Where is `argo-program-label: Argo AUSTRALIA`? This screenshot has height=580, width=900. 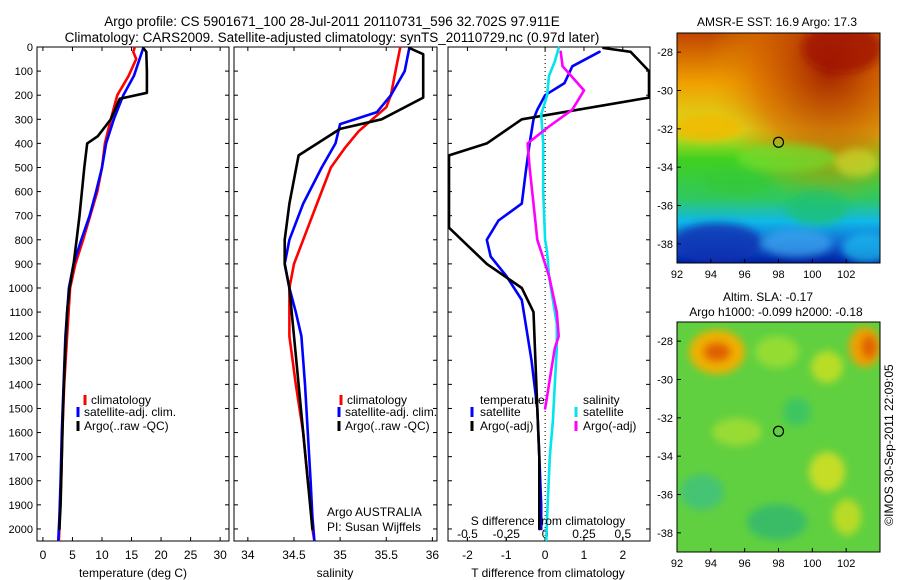 argo-program-label: Argo AUSTRALIA is located at coordinates (374, 512).